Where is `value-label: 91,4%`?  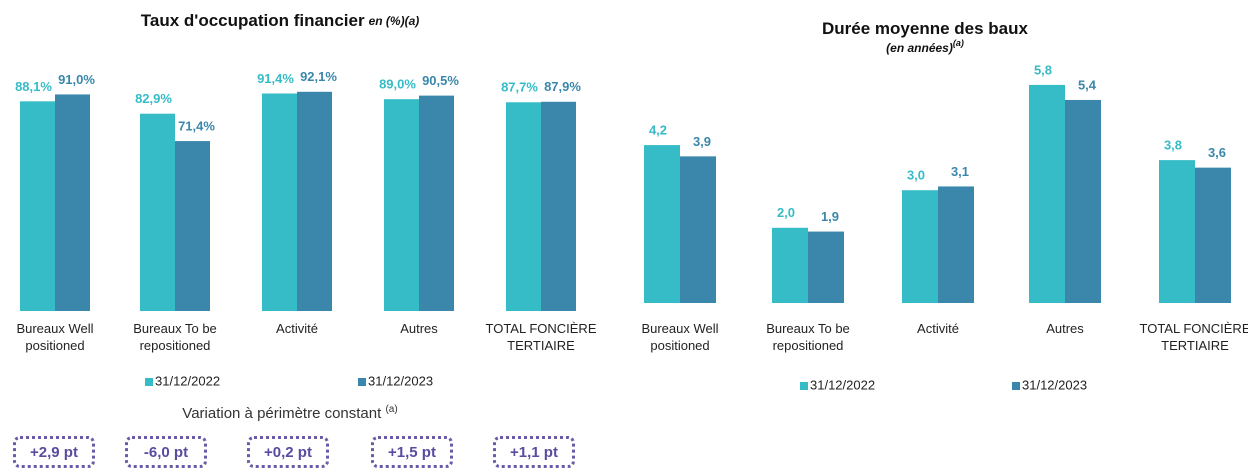
value-label: 91,4% is located at coordinates (275, 78).